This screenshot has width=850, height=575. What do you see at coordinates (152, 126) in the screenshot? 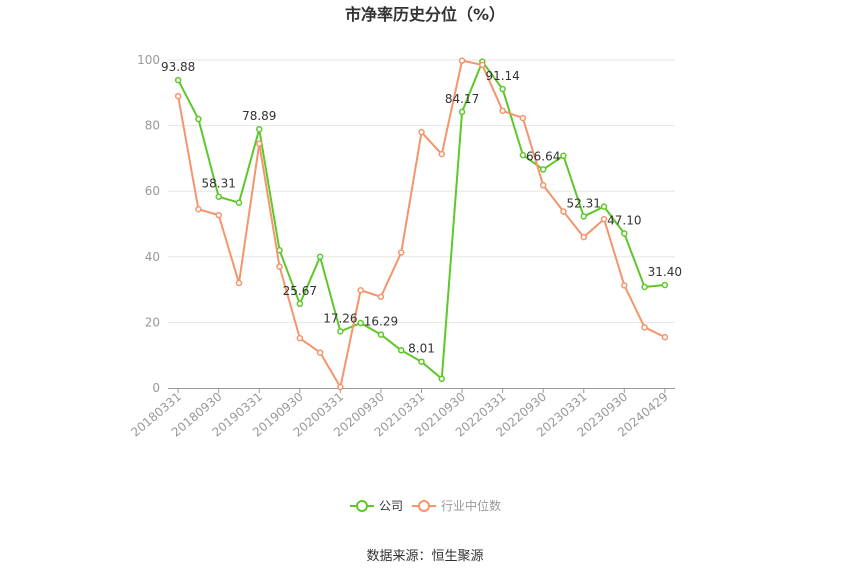
I see `y-tick-label: 80` at bounding box center [152, 126].